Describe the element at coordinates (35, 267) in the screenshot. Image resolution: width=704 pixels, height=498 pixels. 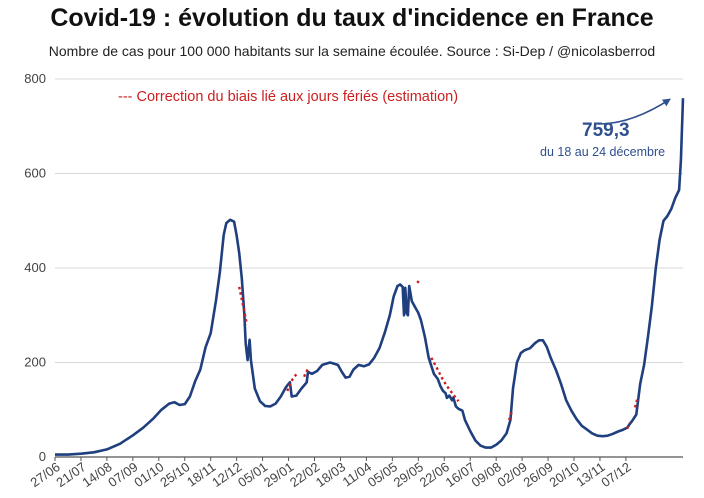
I see `y-tick-label: 400` at that location.